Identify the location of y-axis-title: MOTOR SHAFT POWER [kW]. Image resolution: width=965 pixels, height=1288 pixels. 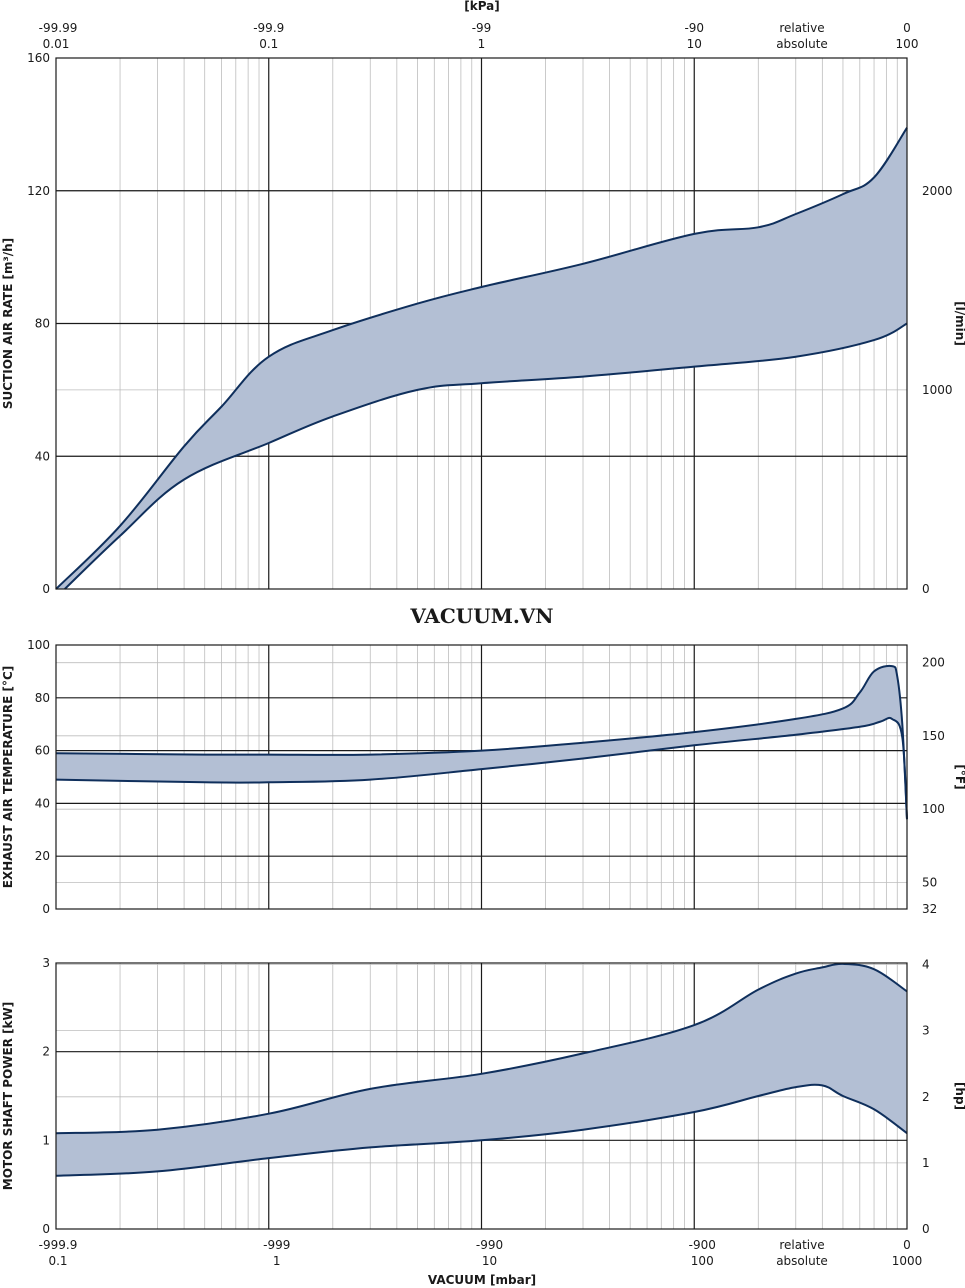
(8, 1096).